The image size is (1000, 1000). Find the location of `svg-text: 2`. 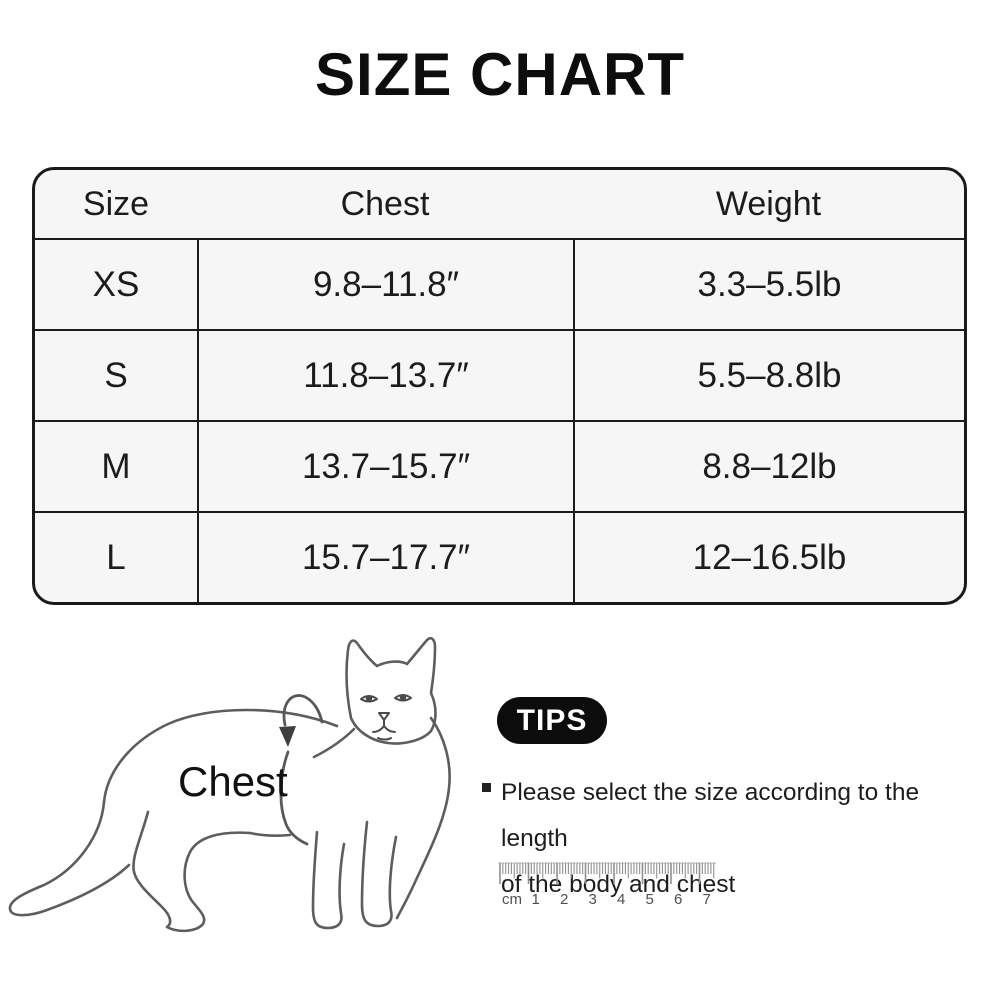

svg-text: 2 is located at coordinates (564, 899).